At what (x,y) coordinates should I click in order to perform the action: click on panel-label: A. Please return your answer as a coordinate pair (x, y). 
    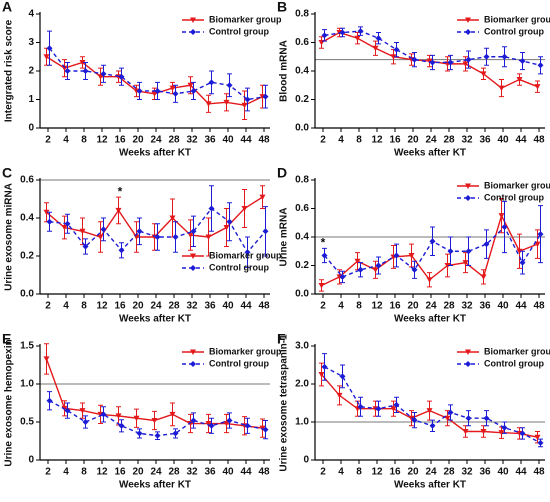
    Looking at the image, I should click on (7, 7).